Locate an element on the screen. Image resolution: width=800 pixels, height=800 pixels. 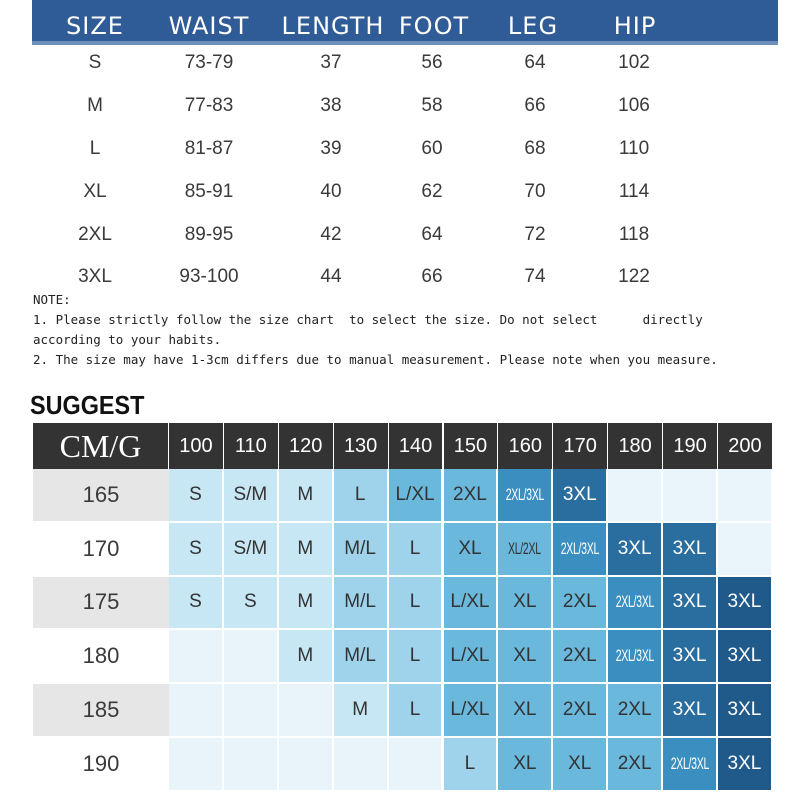
header-waist: WAIST is located at coordinates (209, 26).